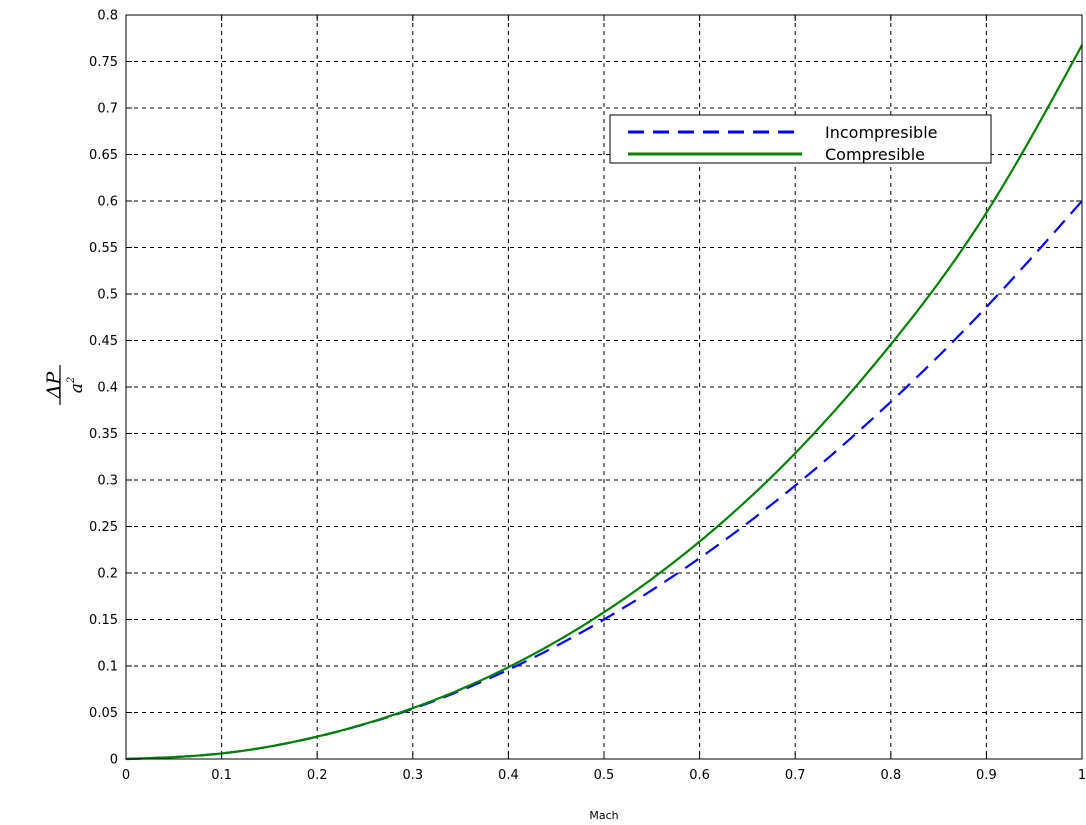  What do you see at coordinates (221, 775) in the screenshot?
I see `x-tick-label: 0.1` at bounding box center [221, 775].